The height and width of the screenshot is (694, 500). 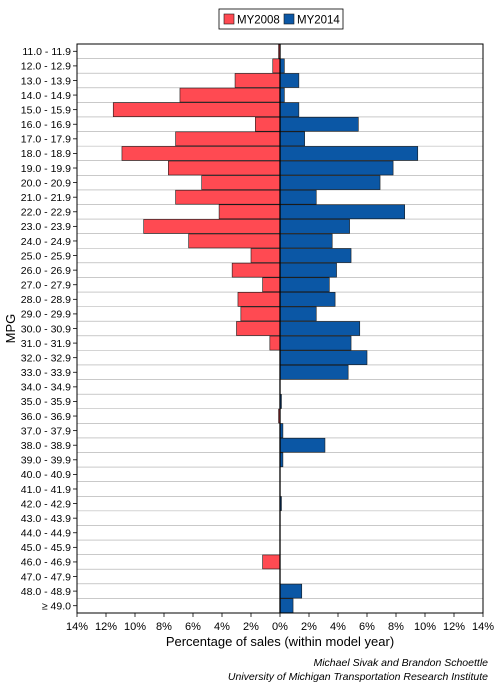 What do you see at coordinates (46, 417) in the screenshot?
I see `y-tick-label: 36.0 - 36.9` at bounding box center [46, 417].